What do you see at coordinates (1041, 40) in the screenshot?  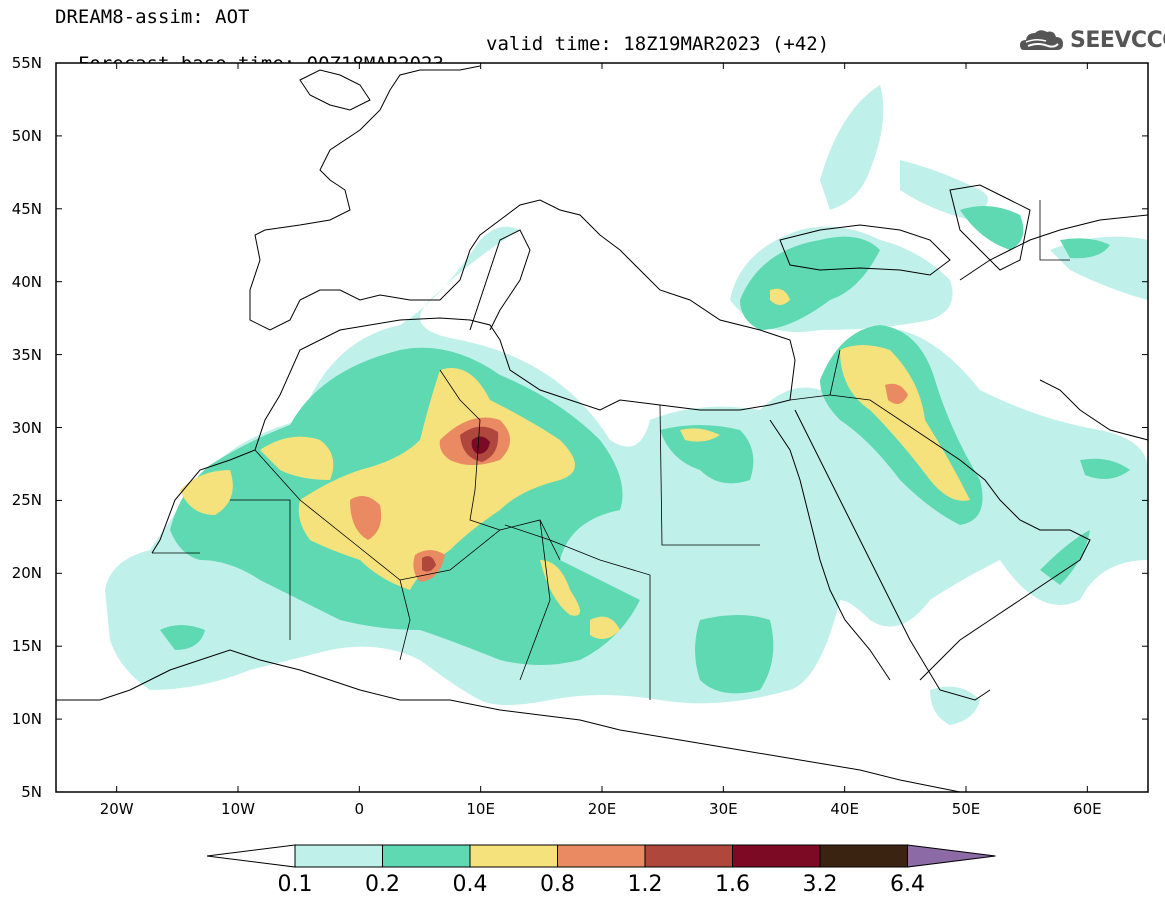 I see `cloud-logo-icon` at bounding box center [1041, 40].